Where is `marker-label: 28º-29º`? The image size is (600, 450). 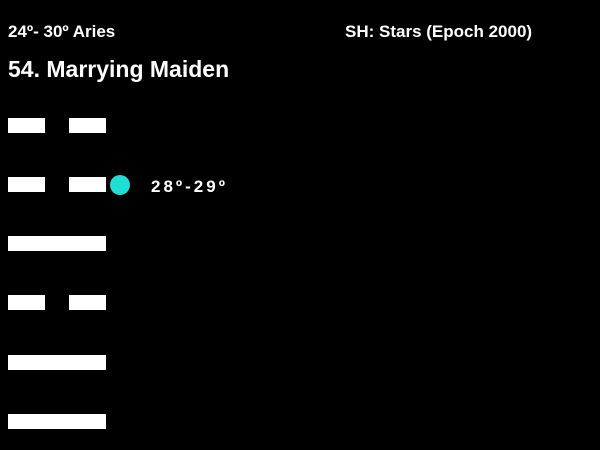 marker-label: 28º-29º is located at coordinates (189, 186).